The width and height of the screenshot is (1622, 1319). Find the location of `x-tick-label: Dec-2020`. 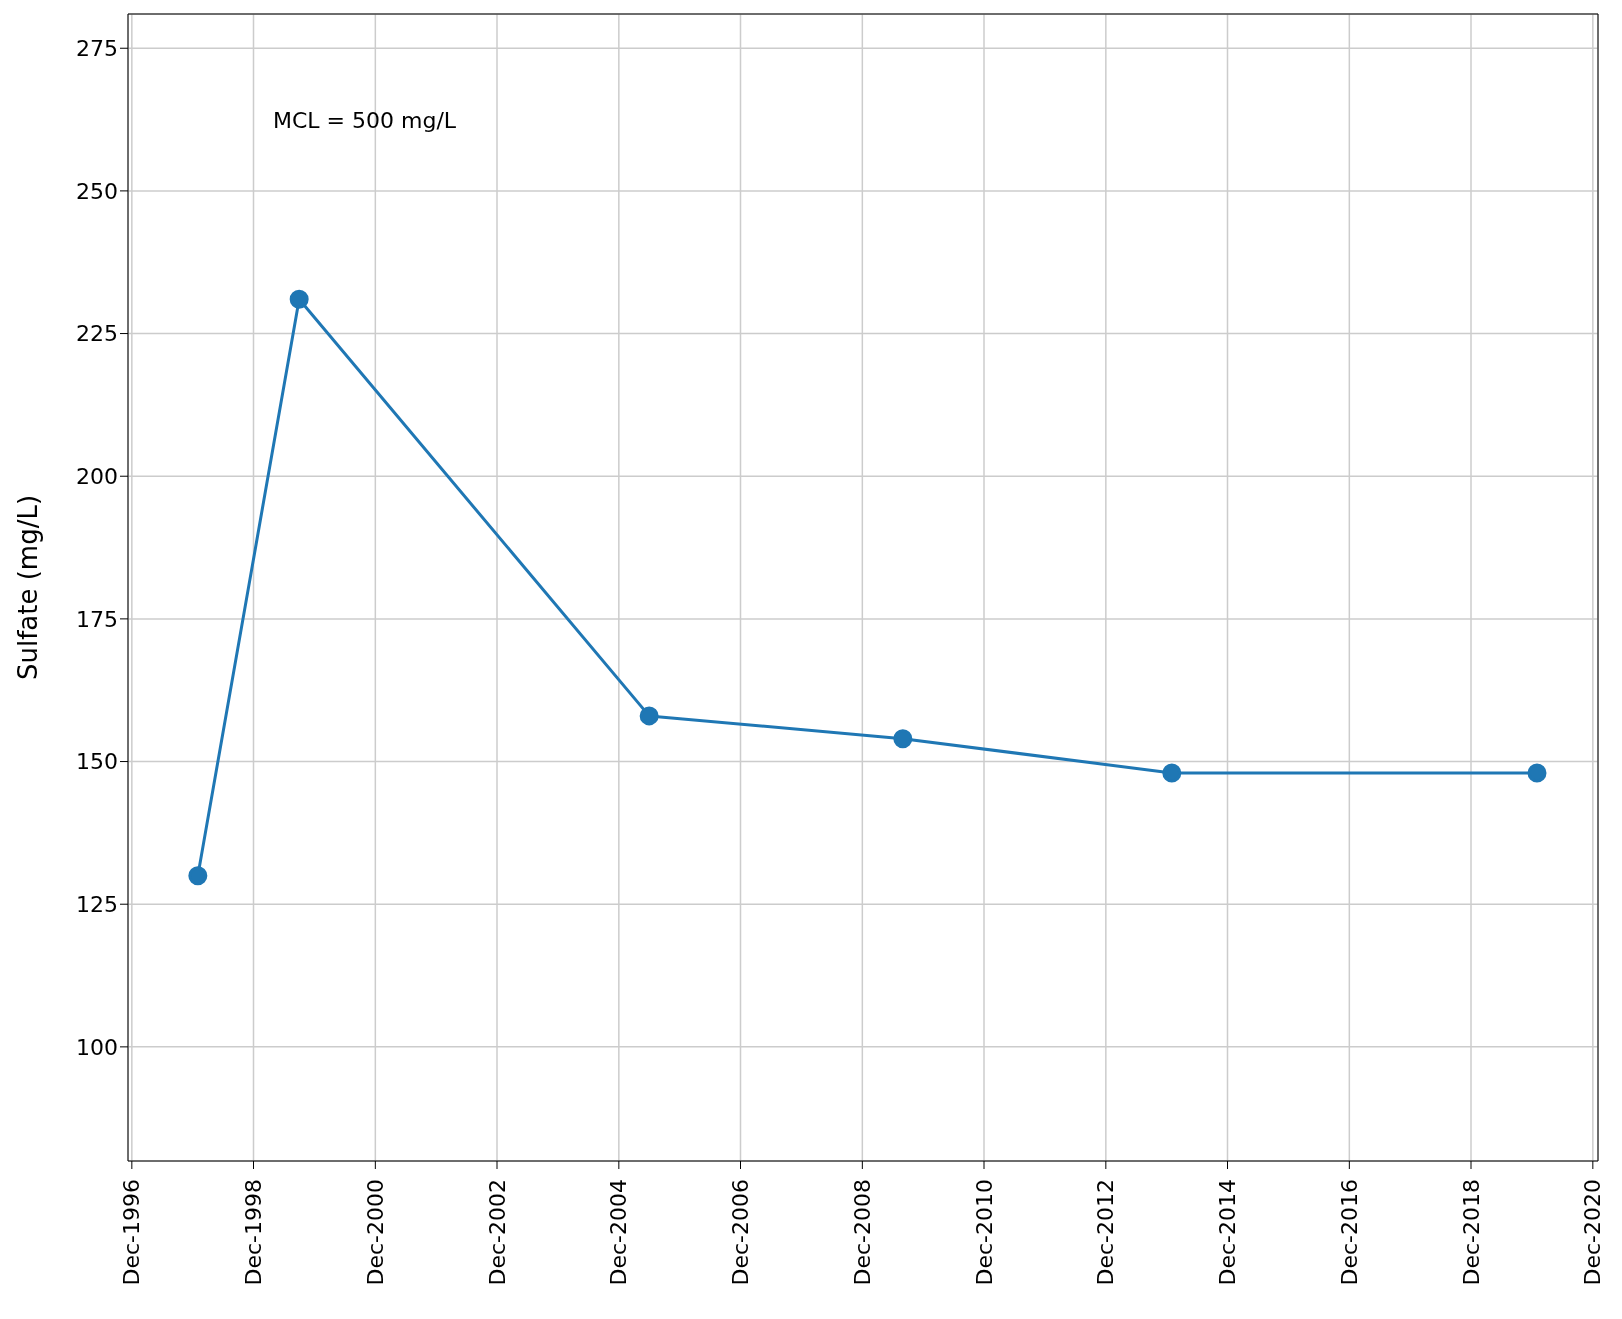

x-tick-label: Dec-2020 is located at coordinates (1593, 1232).